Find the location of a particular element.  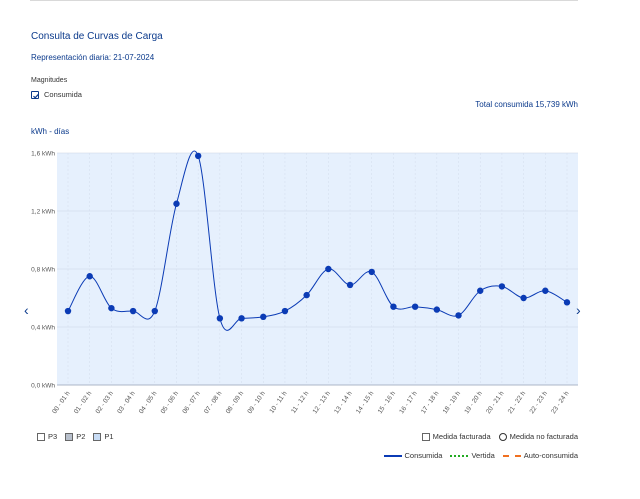

series-legend-item: Consumida is located at coordinates (413, 455).